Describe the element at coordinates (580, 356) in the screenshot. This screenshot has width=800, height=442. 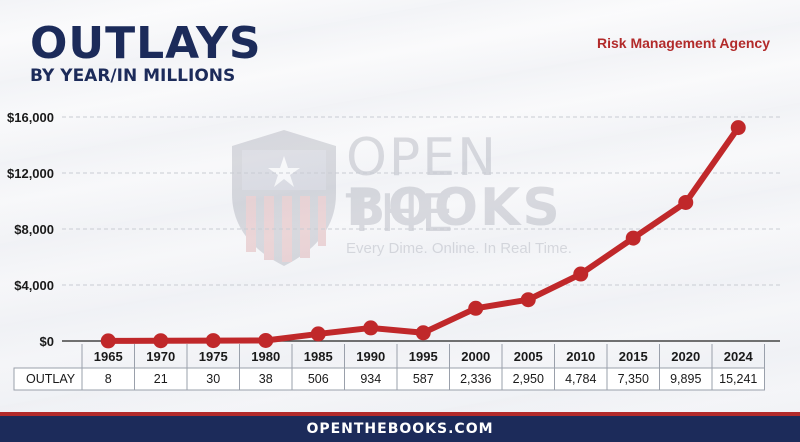
I see `x-tick-label: 2010` at that location.